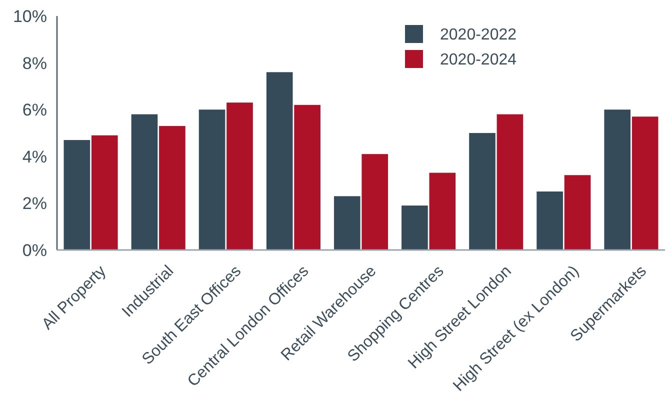 This screenshot has width=670, height=412. Describe the element at coordinates (34, 156) in the screenshot. I see `y-tick-label: 4%` at that location.